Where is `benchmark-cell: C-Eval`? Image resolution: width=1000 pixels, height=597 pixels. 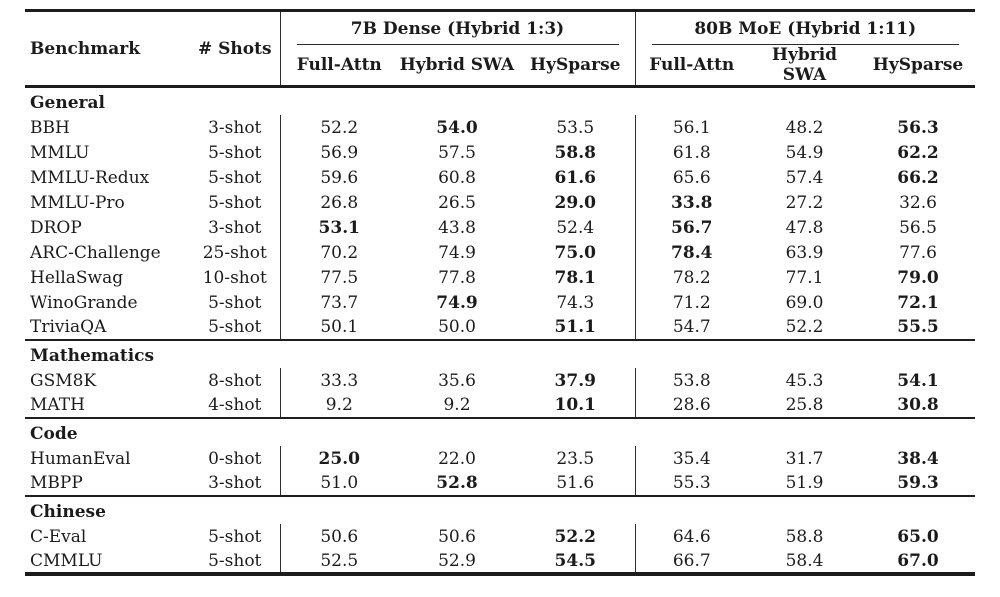
benchmark-cell: C-Eval is located at coordinates (58, 536).